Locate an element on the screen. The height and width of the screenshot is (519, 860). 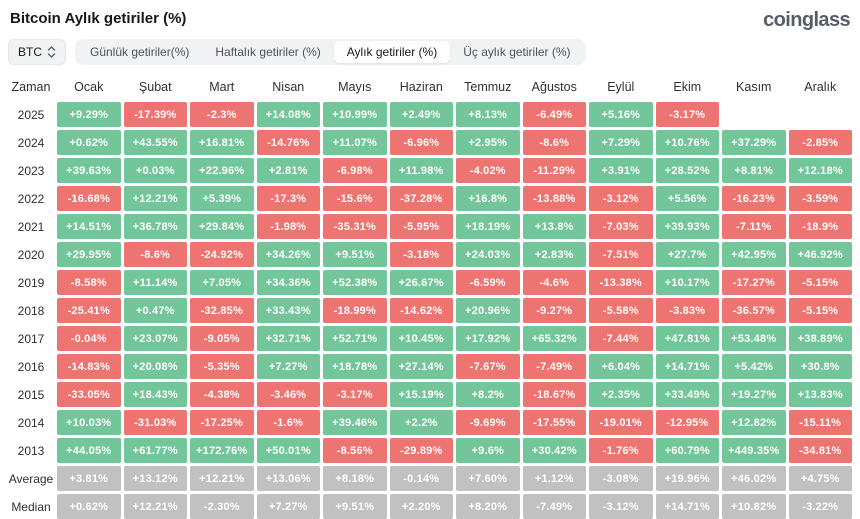
row-label: 2024 is located at coordinates (31, 142).